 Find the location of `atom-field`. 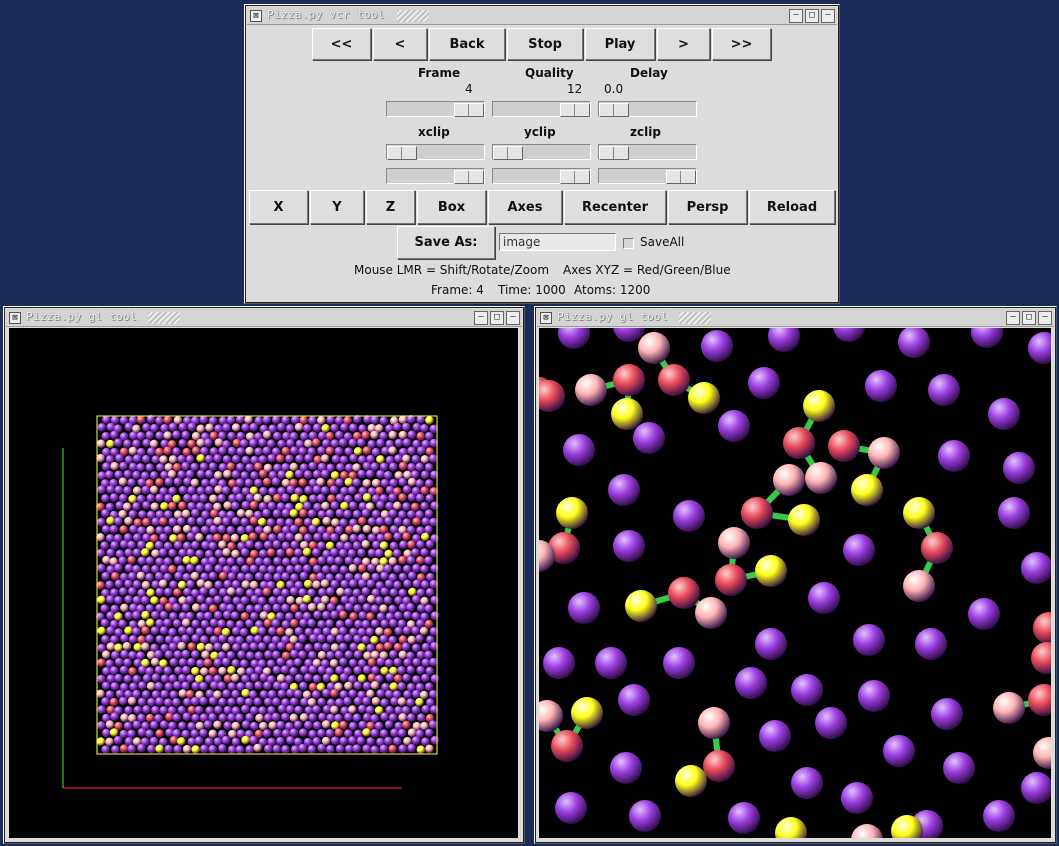

atom-field is located at coordinates (268, 584).